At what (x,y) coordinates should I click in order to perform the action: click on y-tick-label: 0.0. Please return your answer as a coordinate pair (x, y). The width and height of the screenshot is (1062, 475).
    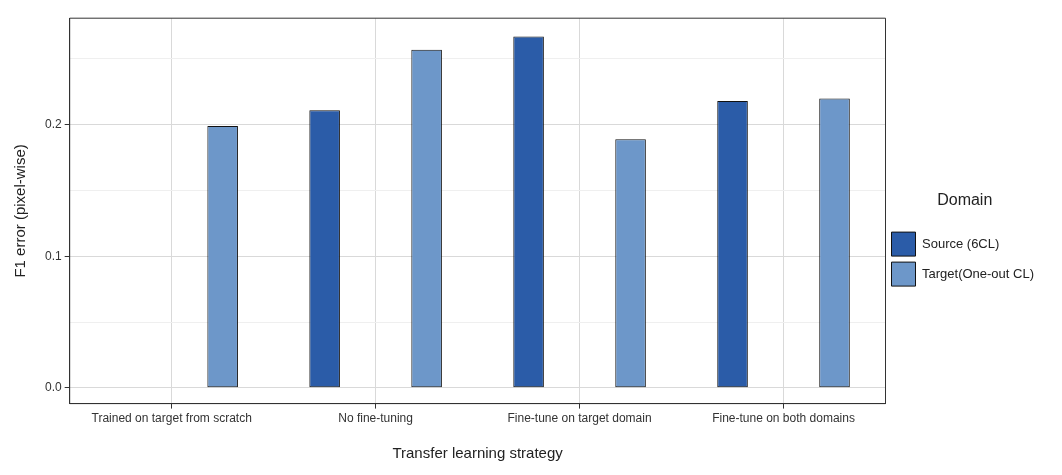
    Looking at the image, I should click on (53, 387).